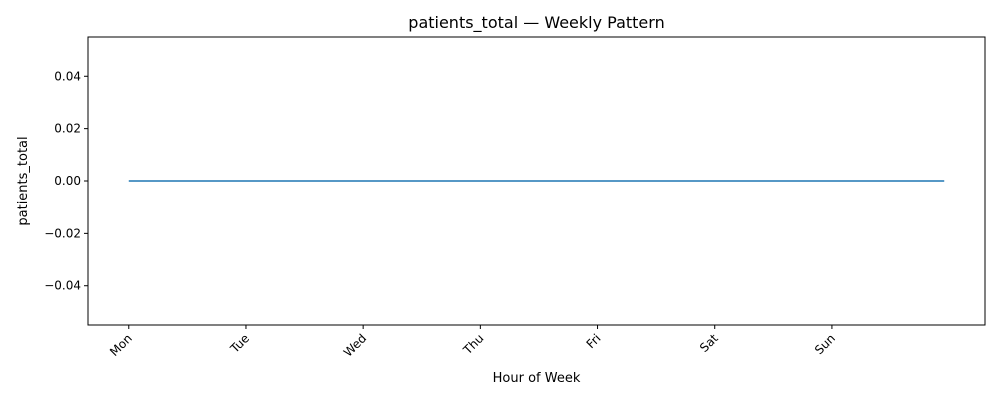  Describe the element at coordinates (709, 343) in the screenshot. I see `x-tick-label: Sat` at that location.